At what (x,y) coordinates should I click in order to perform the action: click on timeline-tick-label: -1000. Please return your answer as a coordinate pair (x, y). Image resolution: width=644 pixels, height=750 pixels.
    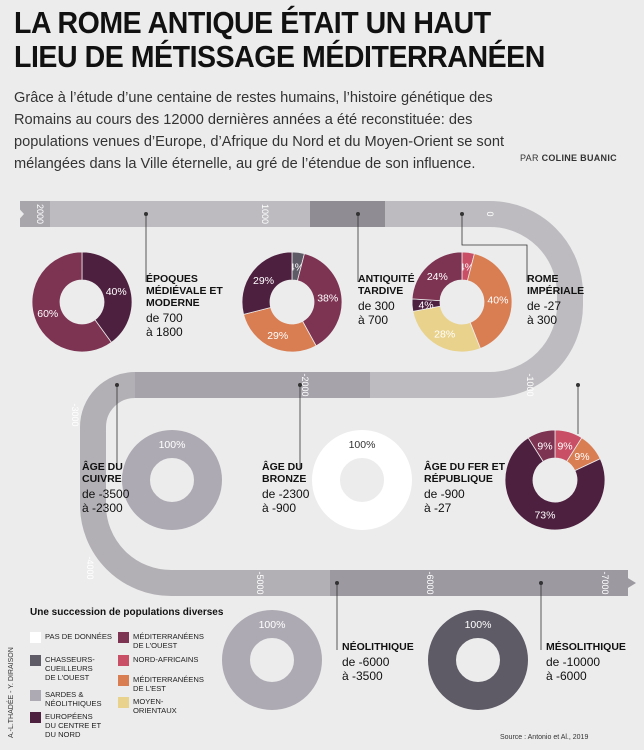
    Looking at the image, I should click on (530, 384).